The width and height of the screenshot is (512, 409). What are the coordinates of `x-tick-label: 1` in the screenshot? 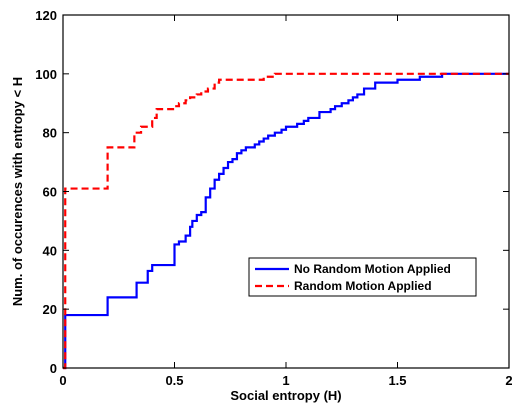 It's located at (285, 380).